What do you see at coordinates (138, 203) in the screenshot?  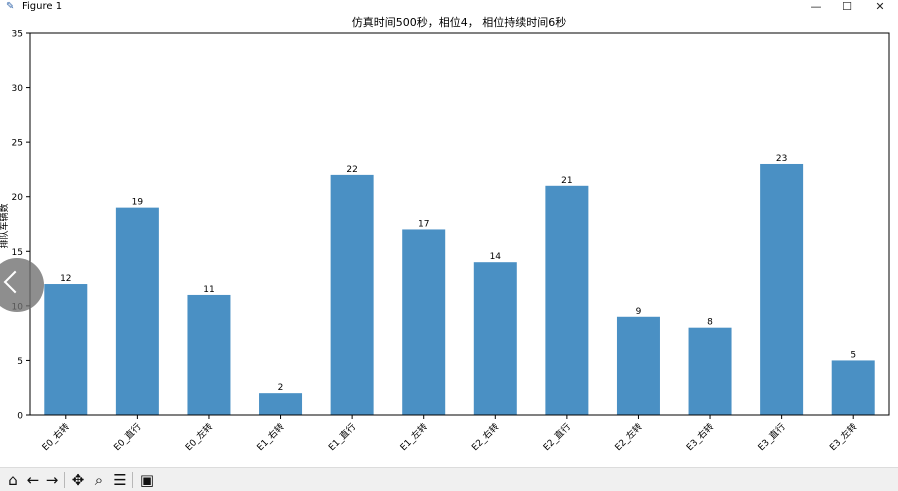 I see `bar-data-label: 19` at bounding box center [138, 203].